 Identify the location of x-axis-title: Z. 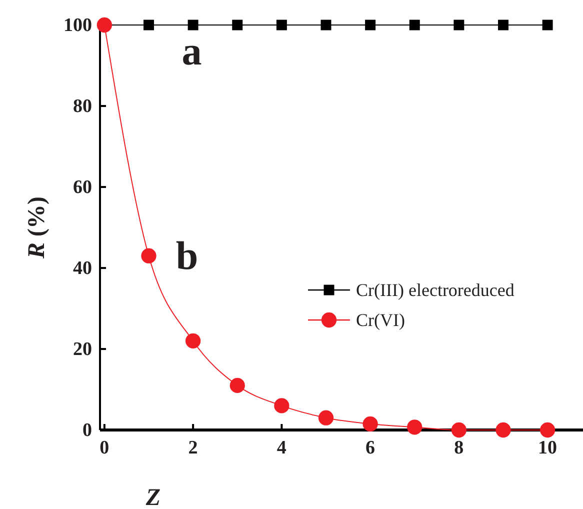
(152, 497).